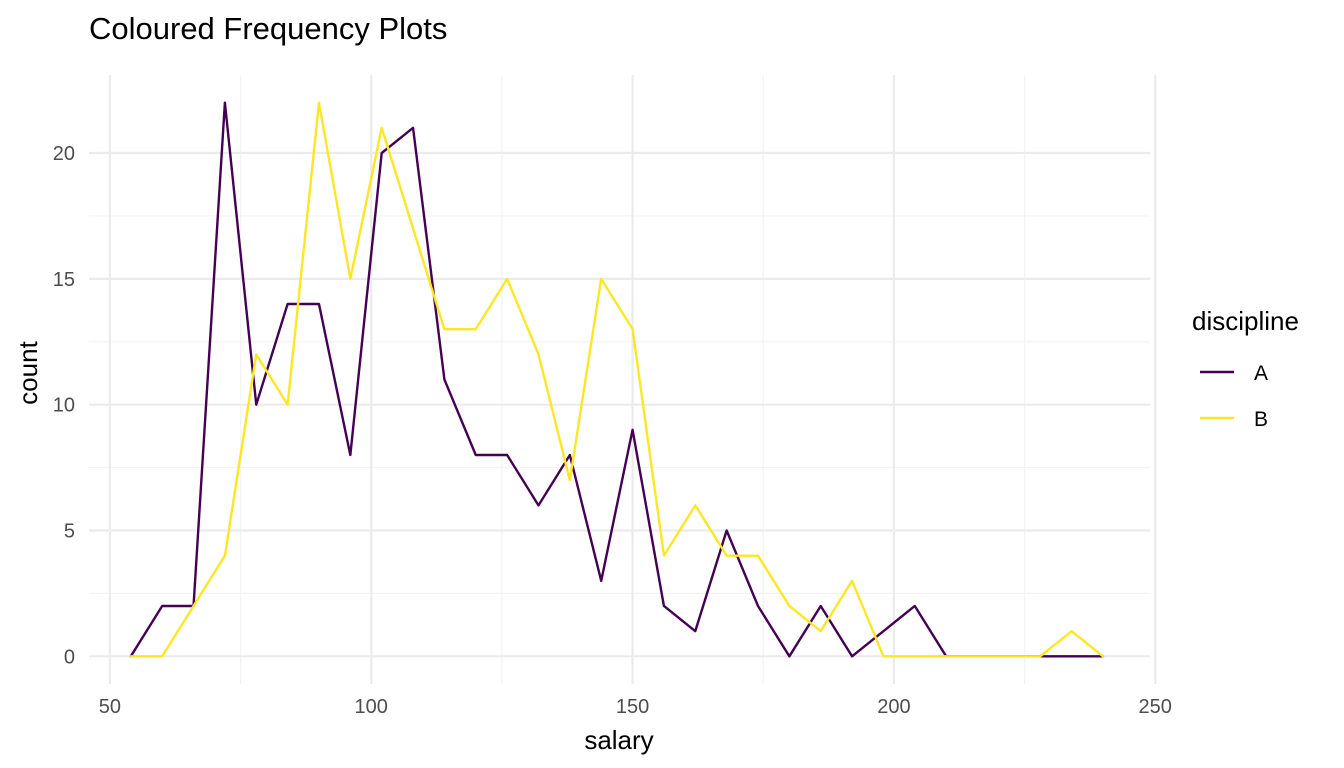 This screenshot has height=768, width=1344. What do you see at coordinates (64, 280) in the screenshot?
I see `y-tick-label: 15` at bounding box center [64, 280].